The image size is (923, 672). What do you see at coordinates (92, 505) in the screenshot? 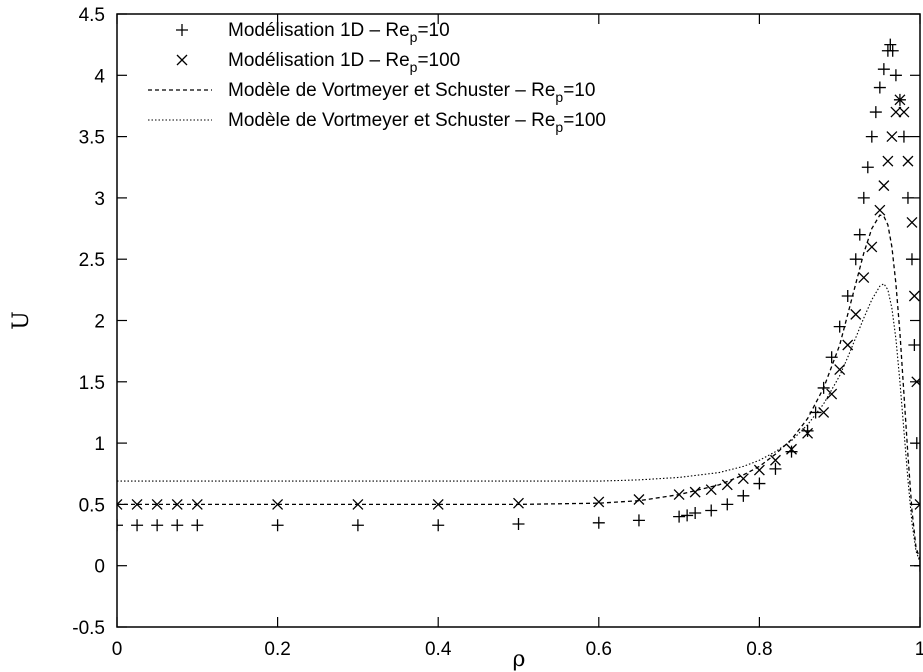
I see `y-tick-label: 0.5` at bounding box center [92, 505].